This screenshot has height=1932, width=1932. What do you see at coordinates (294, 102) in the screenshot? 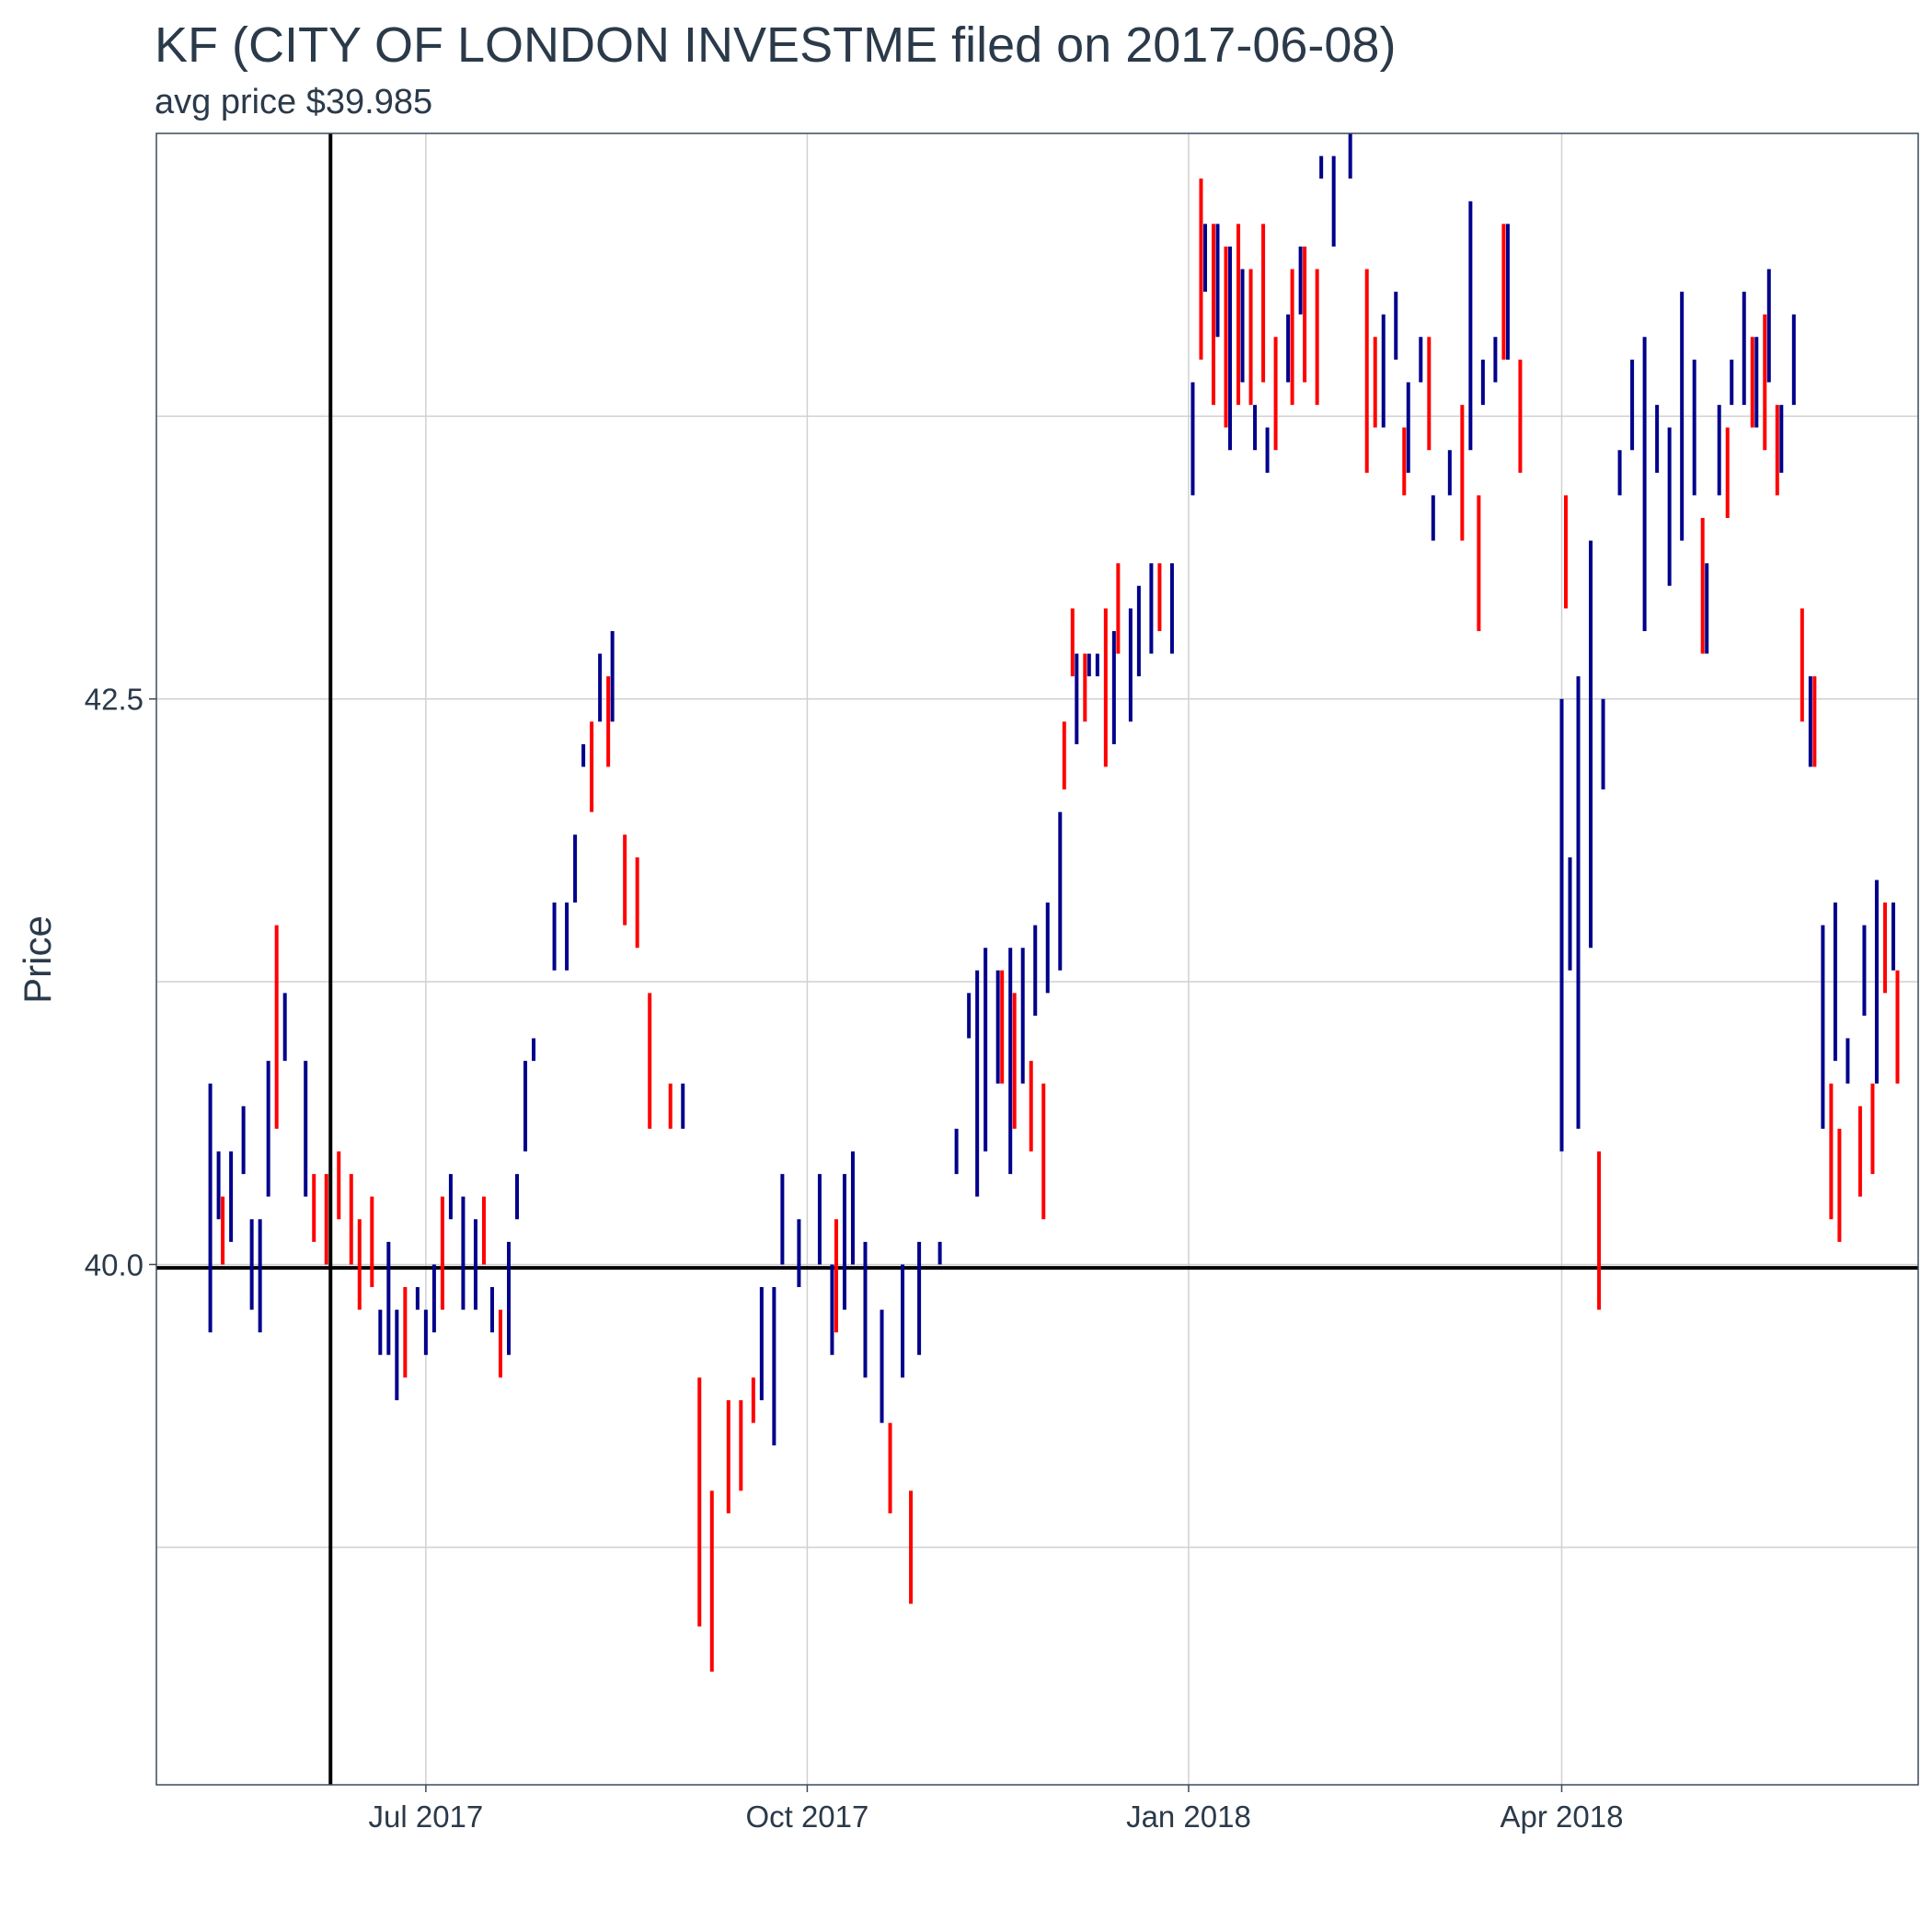
I see `chart-subtitle: avg price $39.985` at bounding box center [294, 102].